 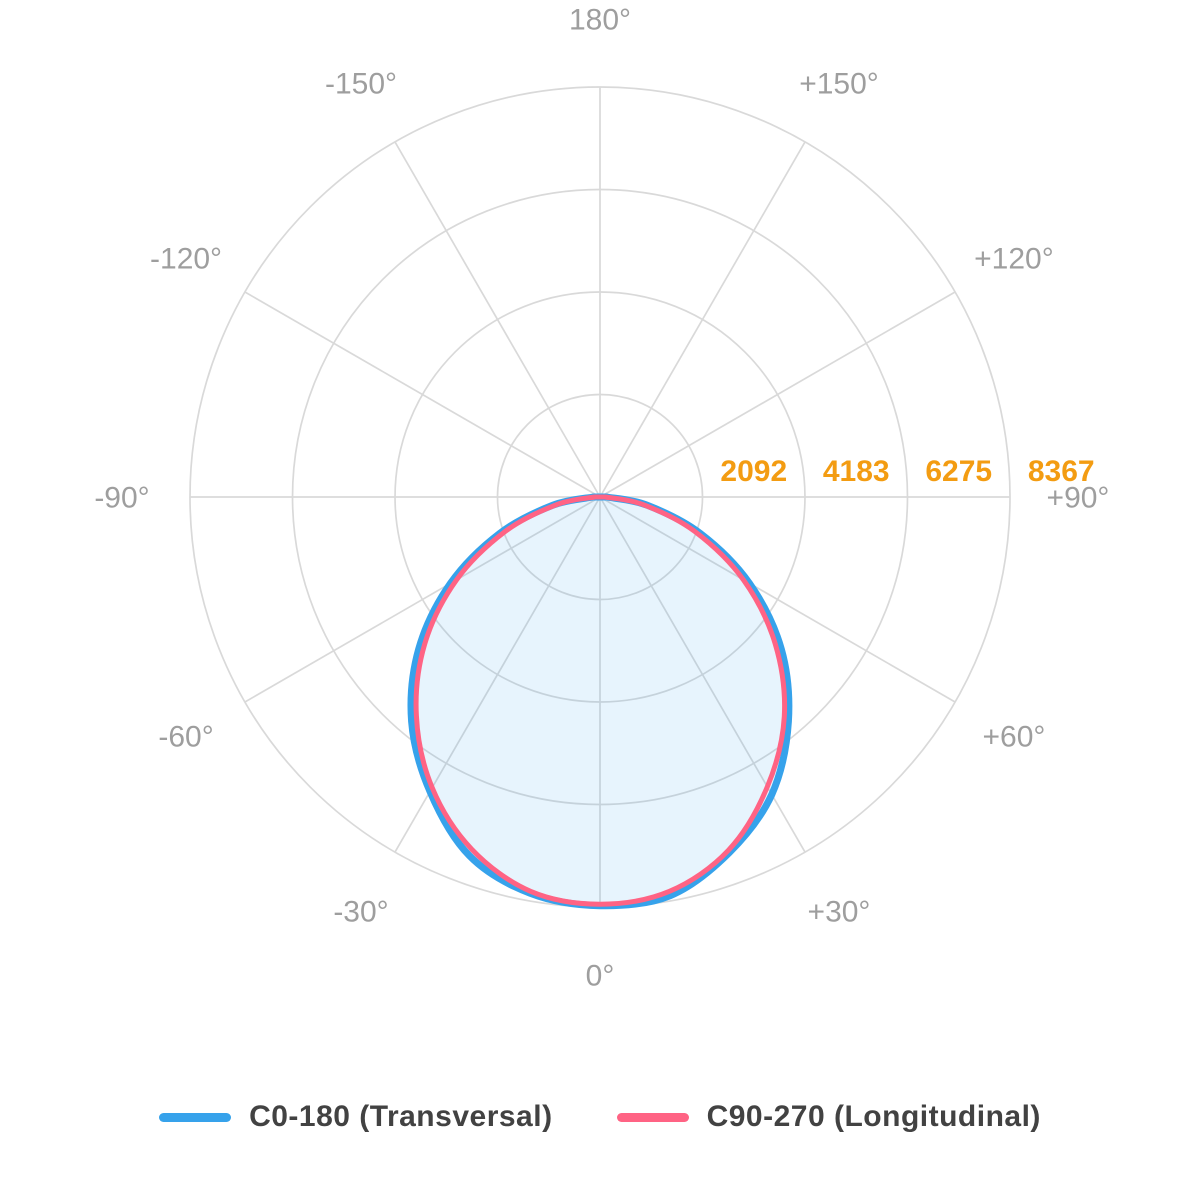 I want to click on angle-label: 180°, so click(x=600, y=20).